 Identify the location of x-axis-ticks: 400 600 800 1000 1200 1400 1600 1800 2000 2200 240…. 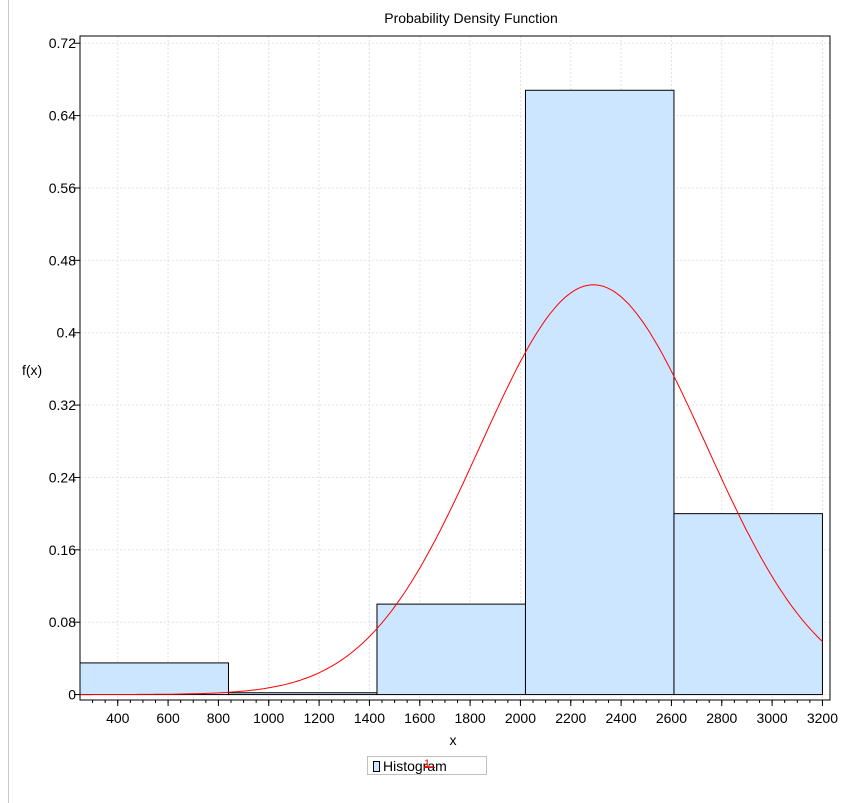
(465, 713).